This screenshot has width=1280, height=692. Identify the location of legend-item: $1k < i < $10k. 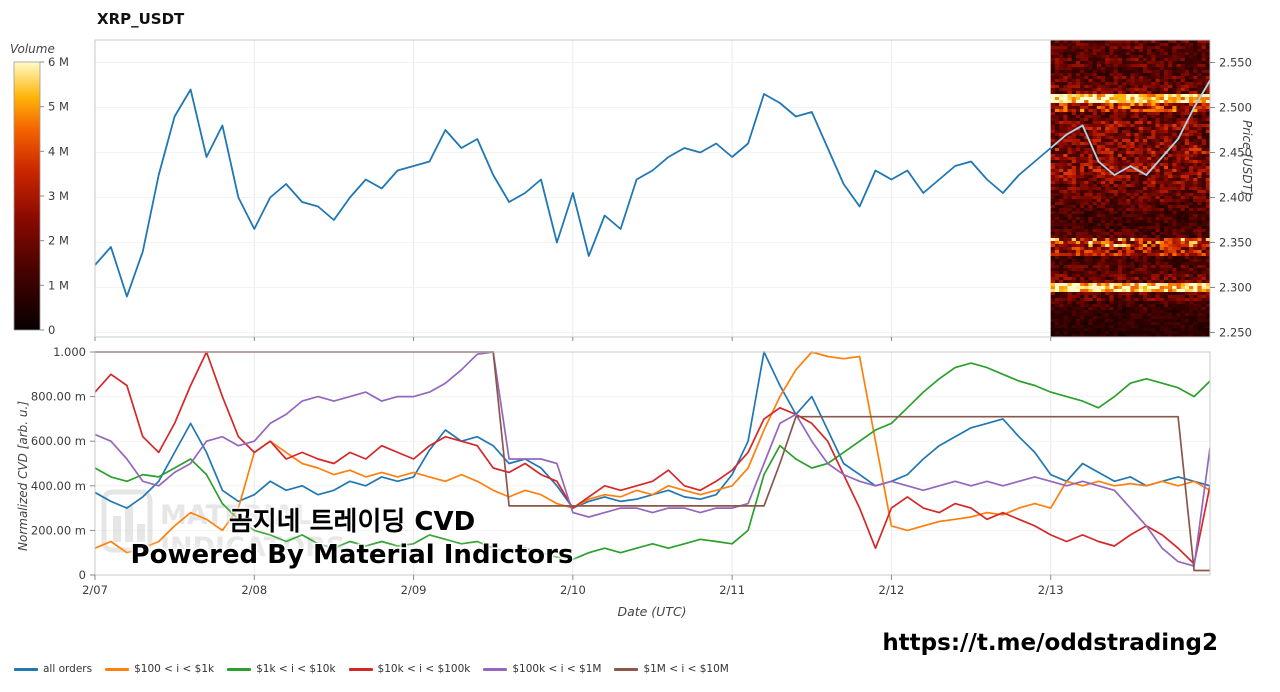
(281, 669).